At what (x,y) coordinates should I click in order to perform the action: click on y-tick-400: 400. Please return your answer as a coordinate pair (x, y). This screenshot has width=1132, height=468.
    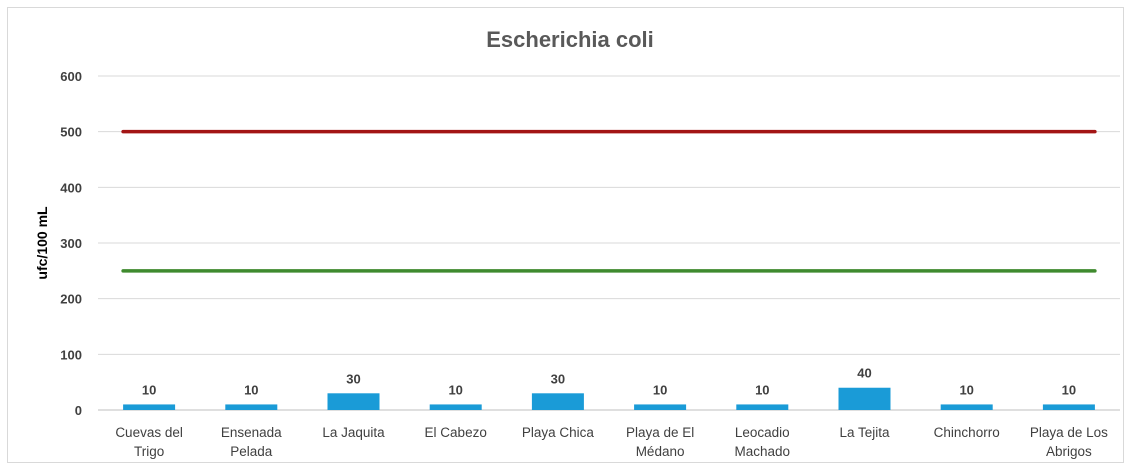
    Looking at the image, I should click on (71, 187).